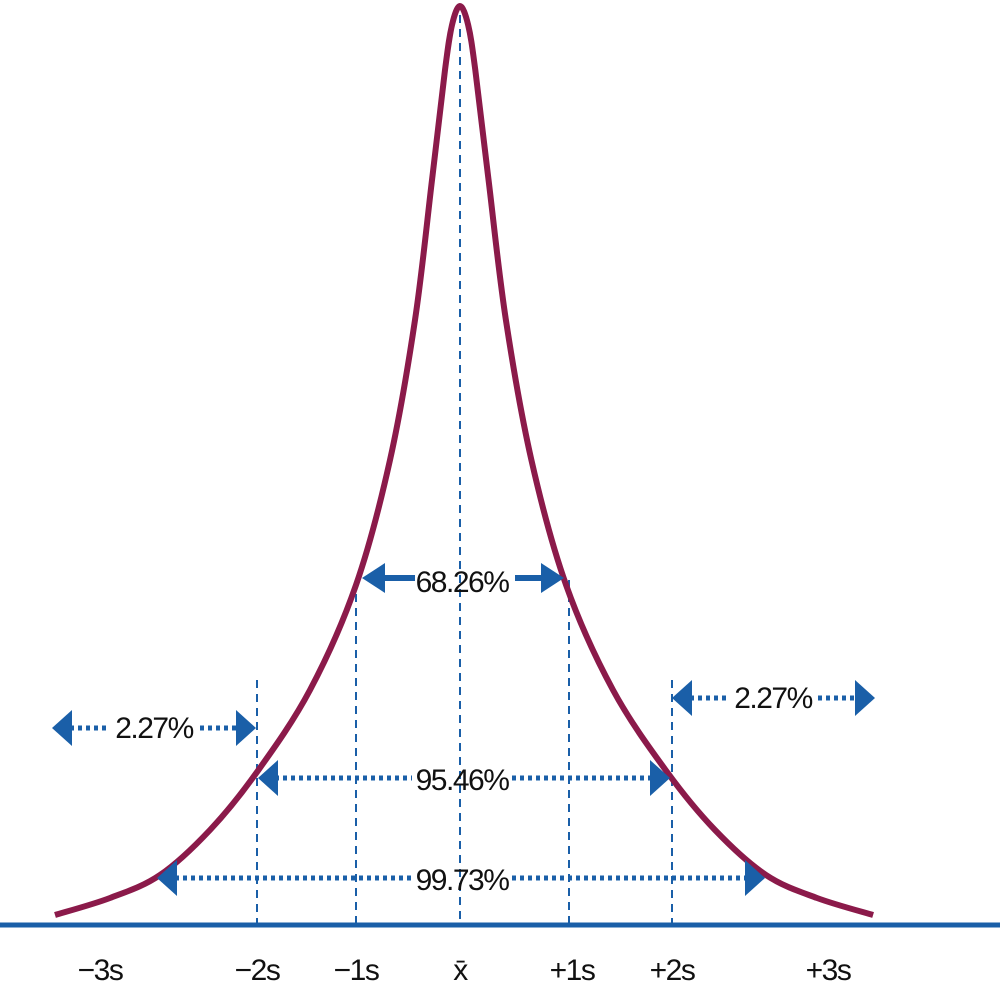 This screenshot has width=1000, height=1000. Describe the element at coordinates (257, 970) in the screenshot. I see `axis-label: −2s` at that location.